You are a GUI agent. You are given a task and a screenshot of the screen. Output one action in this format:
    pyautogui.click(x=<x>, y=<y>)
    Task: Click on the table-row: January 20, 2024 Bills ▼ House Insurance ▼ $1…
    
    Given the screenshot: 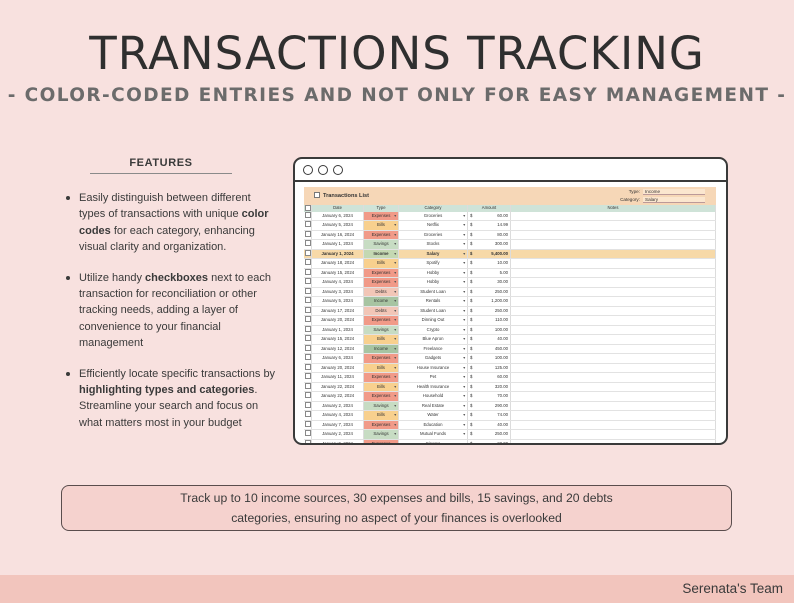 What is the action you would take?
    pyautogui.click(x=510, y=368)
    